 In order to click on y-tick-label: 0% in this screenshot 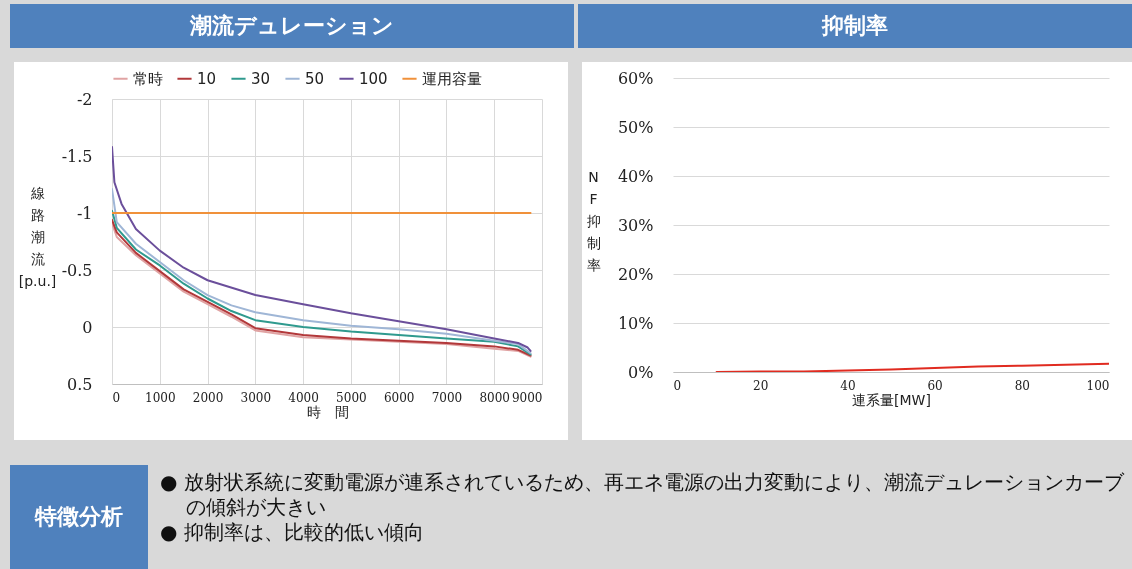, I will do `click(641, 372)`.